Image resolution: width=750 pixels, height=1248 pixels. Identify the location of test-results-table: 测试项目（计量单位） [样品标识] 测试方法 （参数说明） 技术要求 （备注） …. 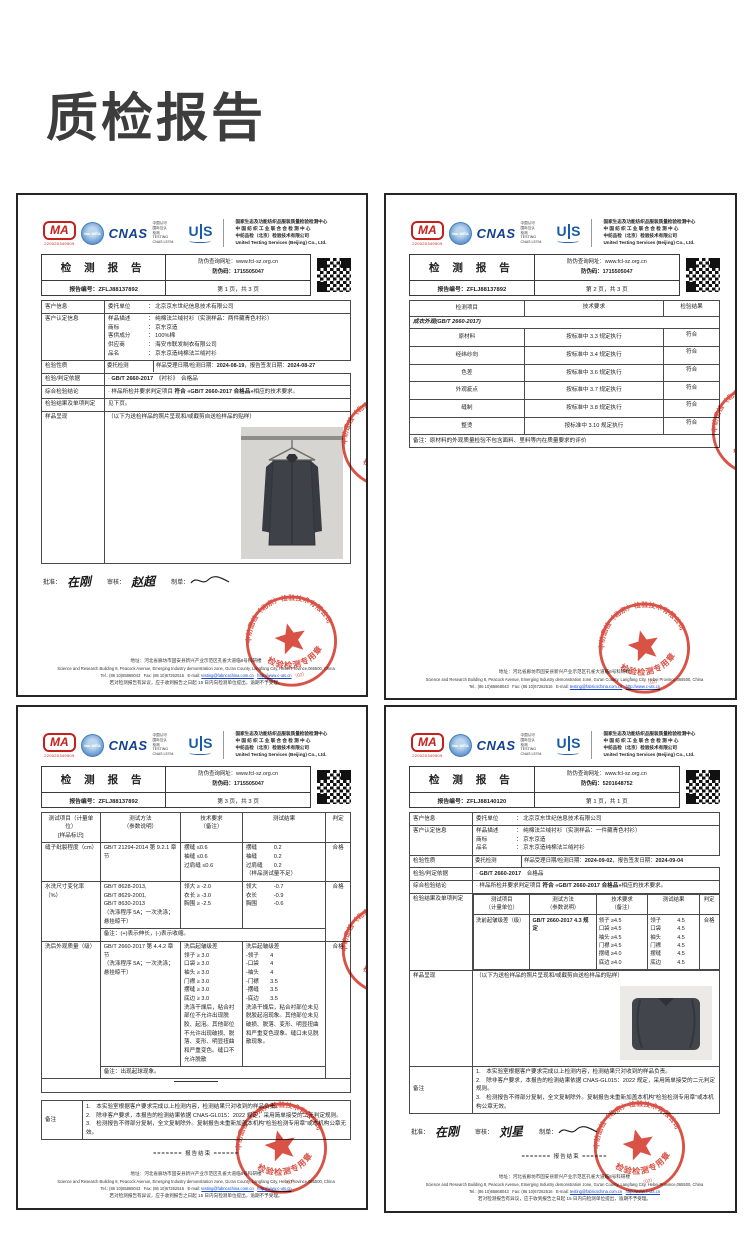
(196, 953).